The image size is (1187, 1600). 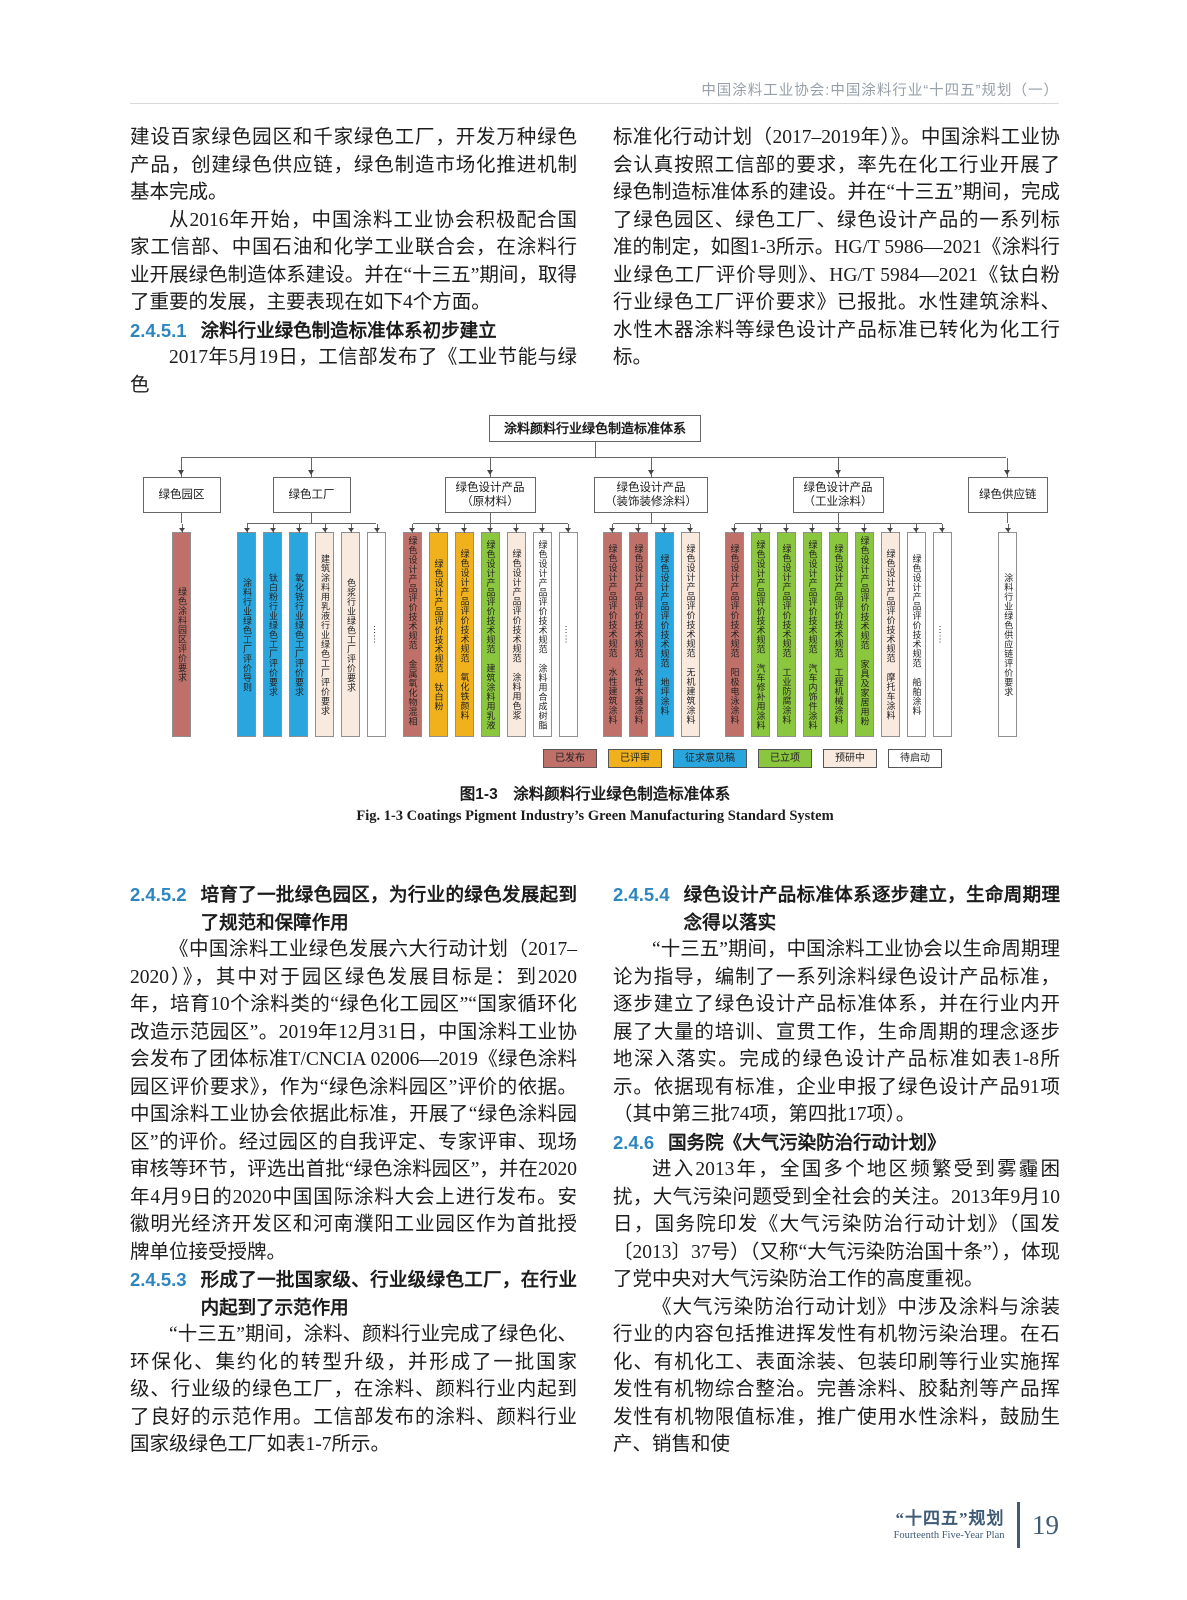 I want to click on group-box-label: 绿色工厂, so click(x=311, y=495).